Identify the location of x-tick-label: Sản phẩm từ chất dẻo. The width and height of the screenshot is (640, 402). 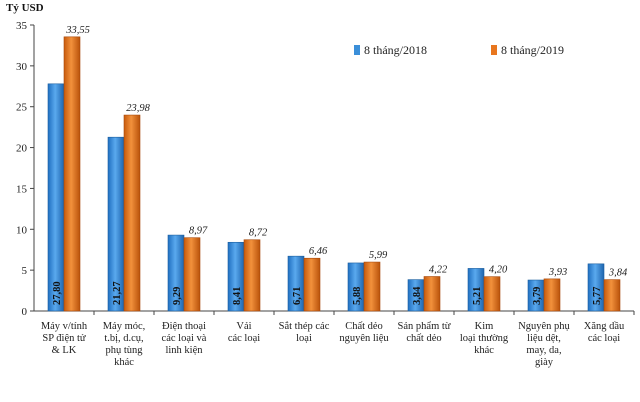
(424, 332).